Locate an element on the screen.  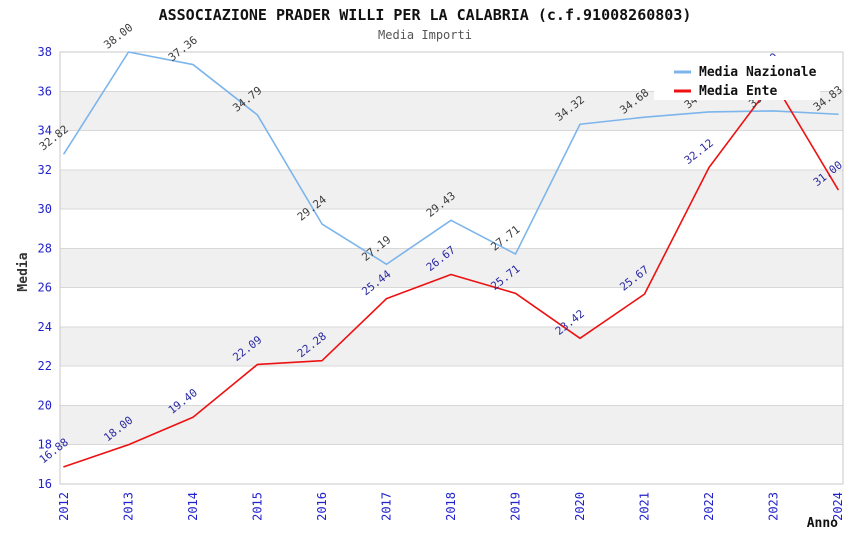
x-tick-label: 2013 is located at coordinates (129, 506).